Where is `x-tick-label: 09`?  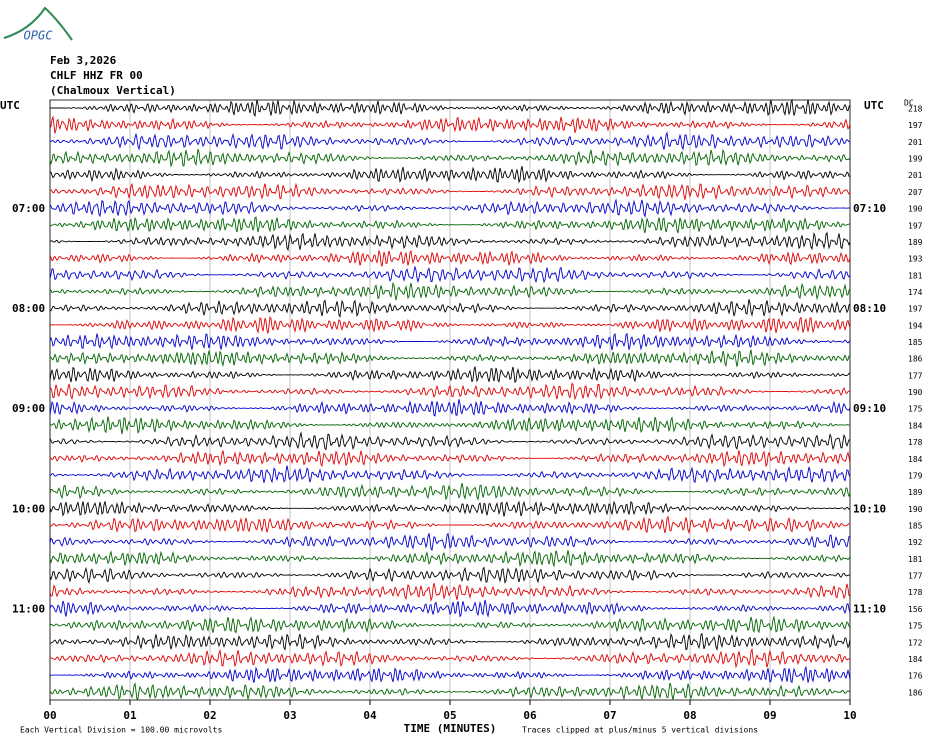 x-tick-label: 09 is located at coordinates (769, 715).